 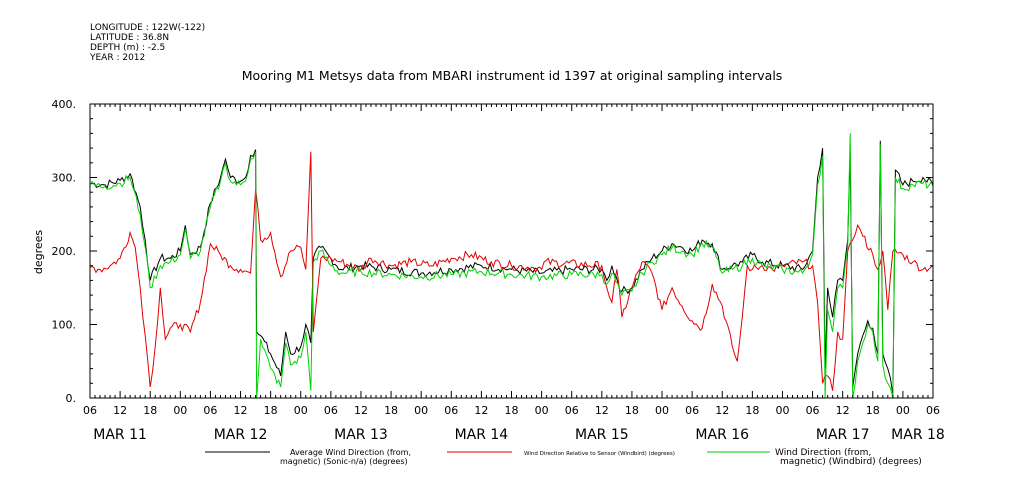 What do you see at coordinates (147, 28) in the screenshot?
I see `meta-longitude: LONGITUDE : 122W(-122)` at bounding box center [147, 28].